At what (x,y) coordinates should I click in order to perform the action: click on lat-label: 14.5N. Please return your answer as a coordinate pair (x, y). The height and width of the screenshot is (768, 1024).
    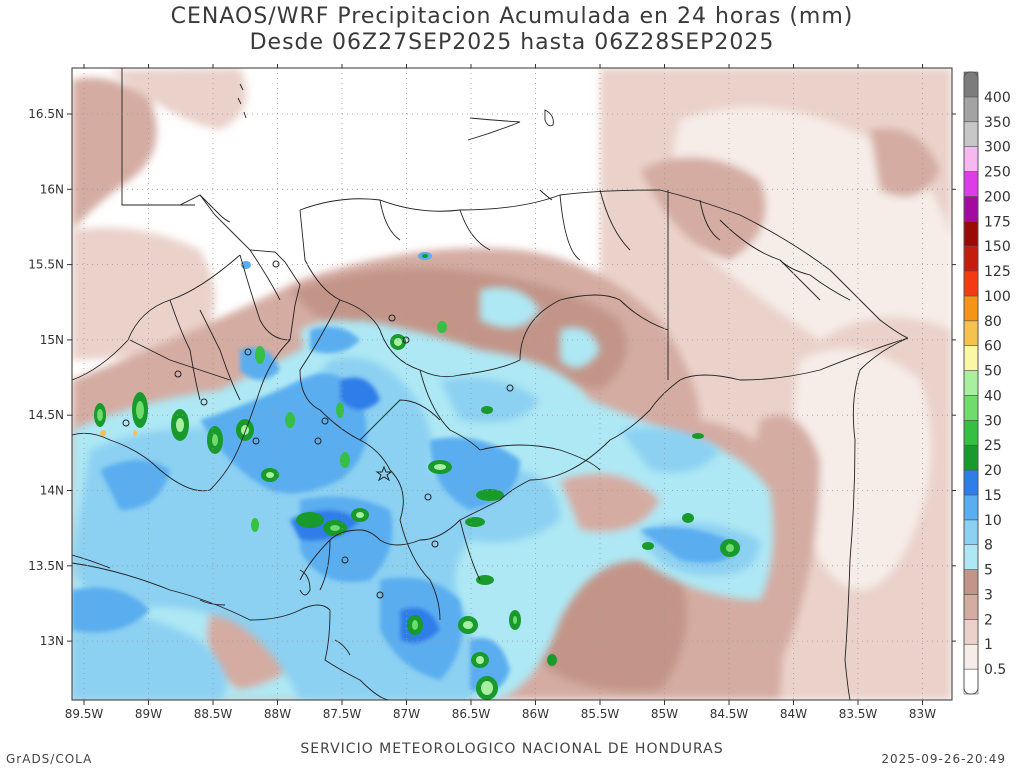
    Looking at the image, I should click on (46, 415).